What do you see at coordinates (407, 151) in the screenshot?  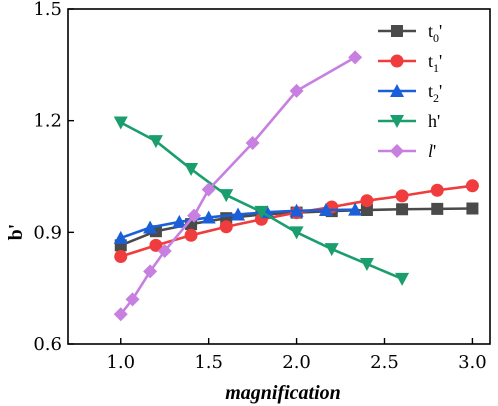 I see `legend-entry: l'` at bounding box center [407, 151].